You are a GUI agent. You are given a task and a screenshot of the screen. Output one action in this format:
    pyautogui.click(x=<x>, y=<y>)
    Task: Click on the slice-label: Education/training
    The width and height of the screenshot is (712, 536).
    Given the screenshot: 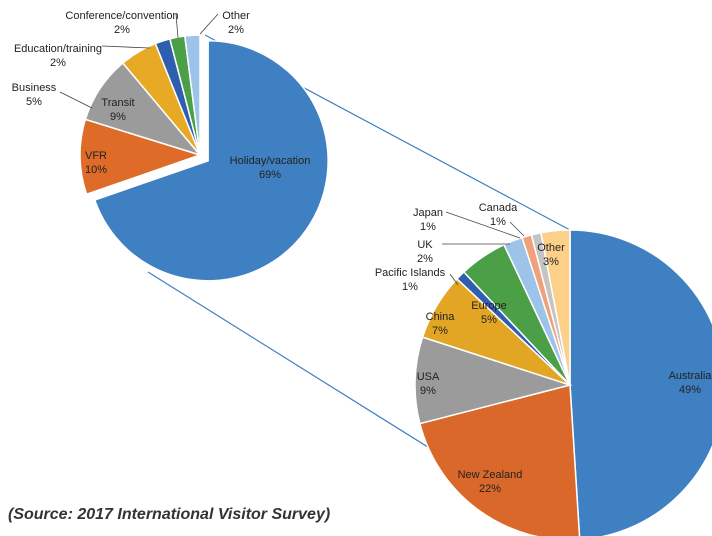 What is the action you would take?
    pyautogui.click(x=58, y=49)
    